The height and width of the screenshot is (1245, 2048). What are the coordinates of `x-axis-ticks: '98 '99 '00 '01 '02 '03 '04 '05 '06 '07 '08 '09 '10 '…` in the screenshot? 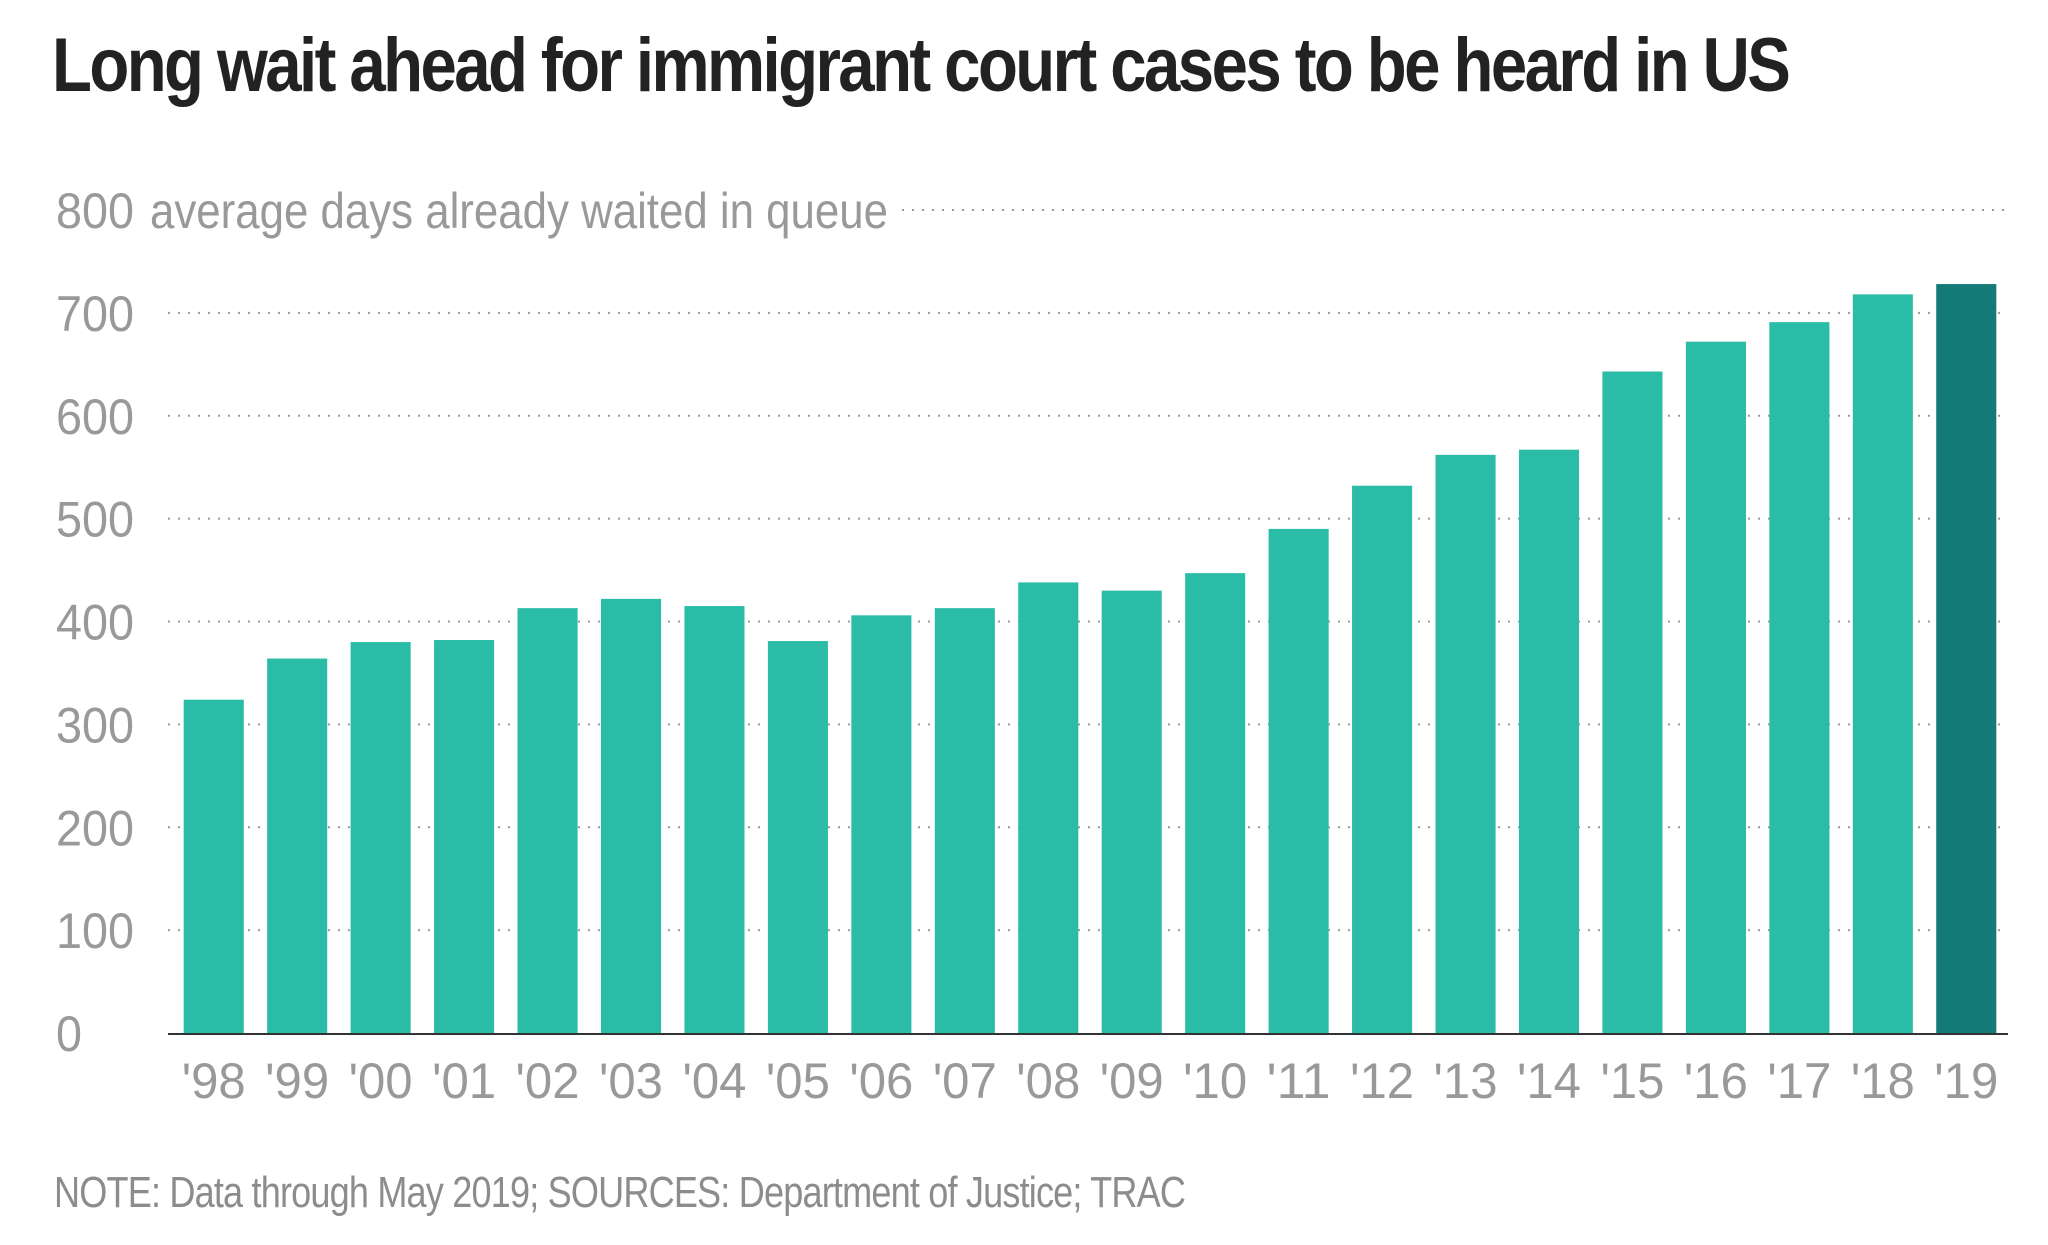 It's located at (1090, 1081).